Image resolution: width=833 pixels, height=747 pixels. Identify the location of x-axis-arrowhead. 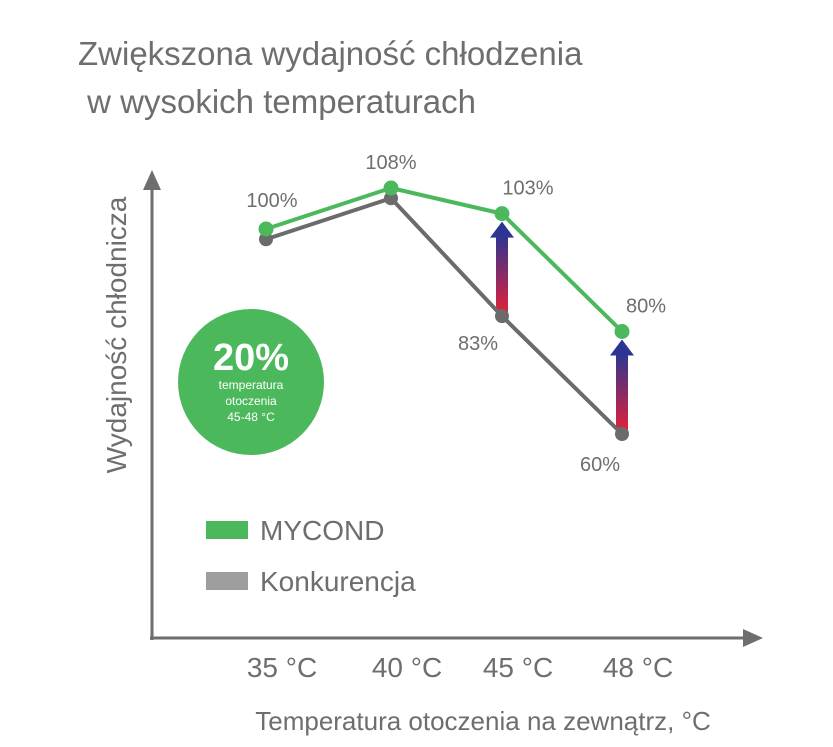
(753, 638).